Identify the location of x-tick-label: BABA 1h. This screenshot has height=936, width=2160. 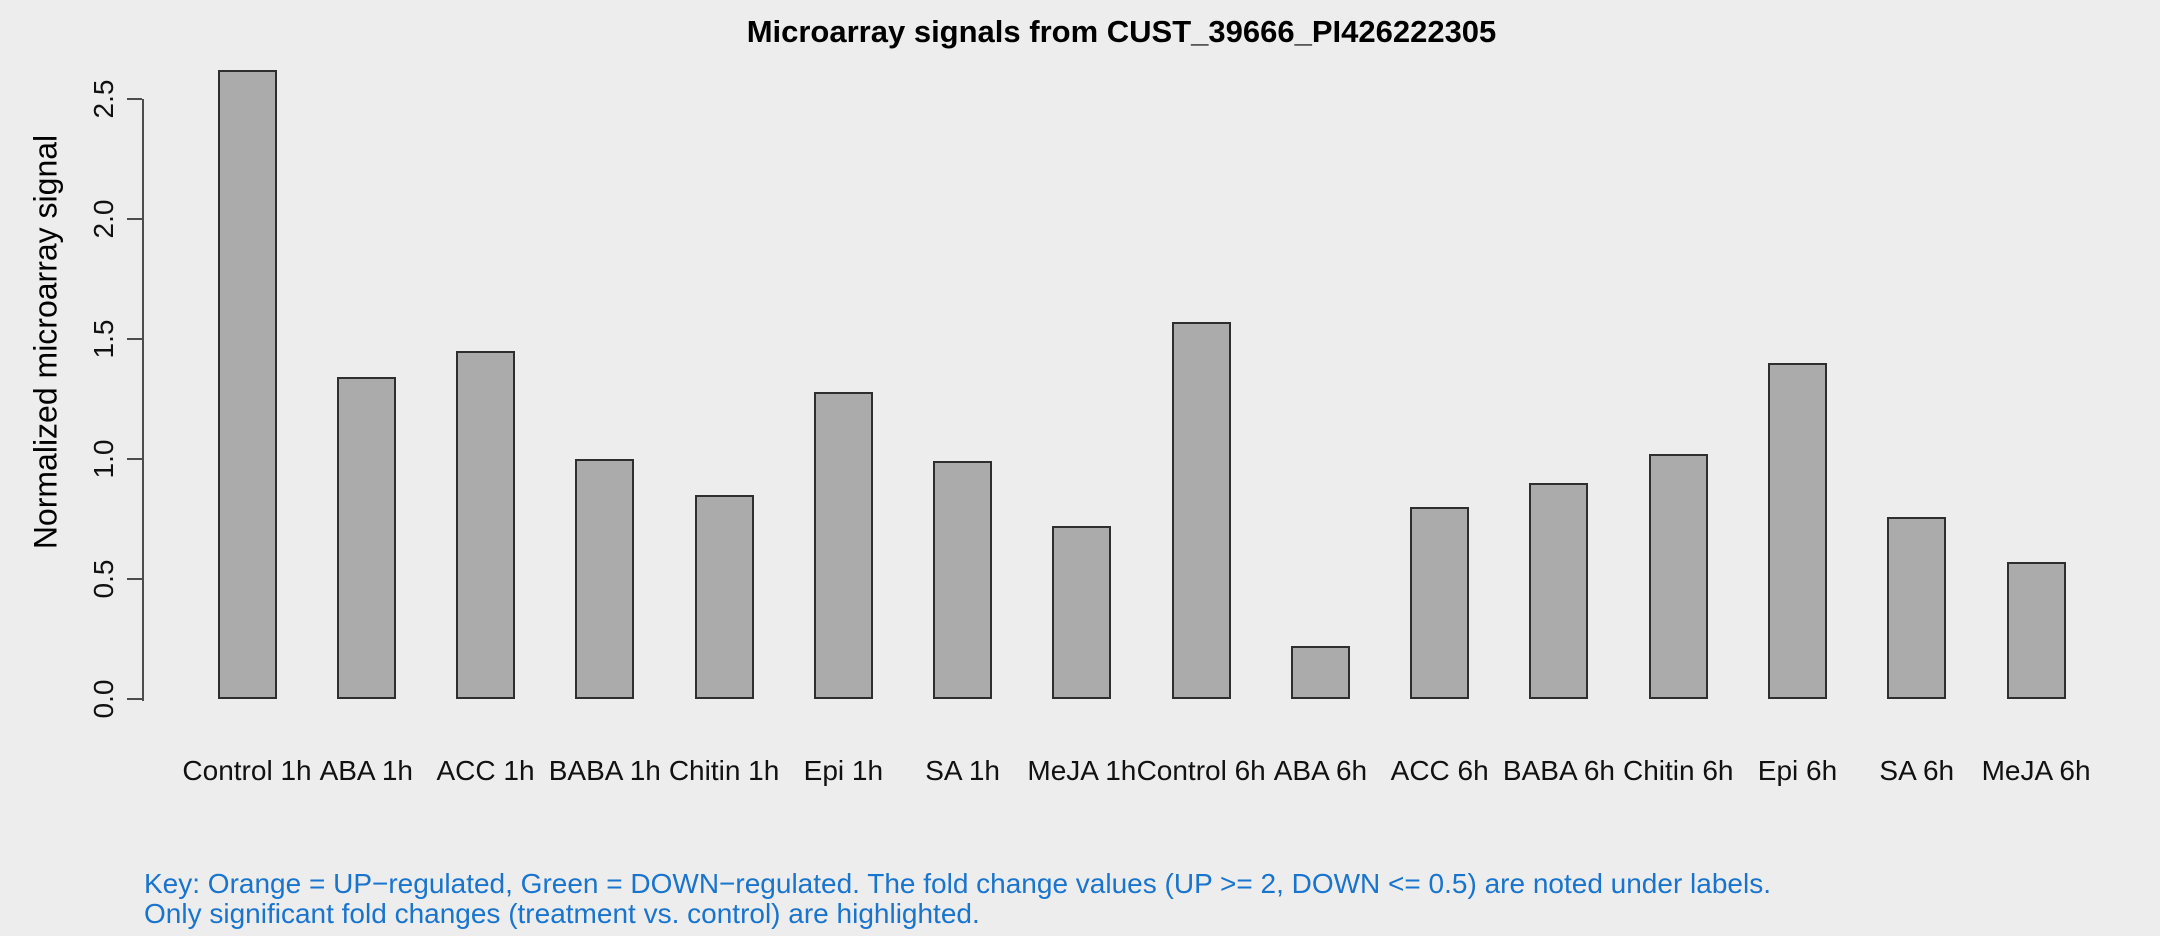
(604, 770).